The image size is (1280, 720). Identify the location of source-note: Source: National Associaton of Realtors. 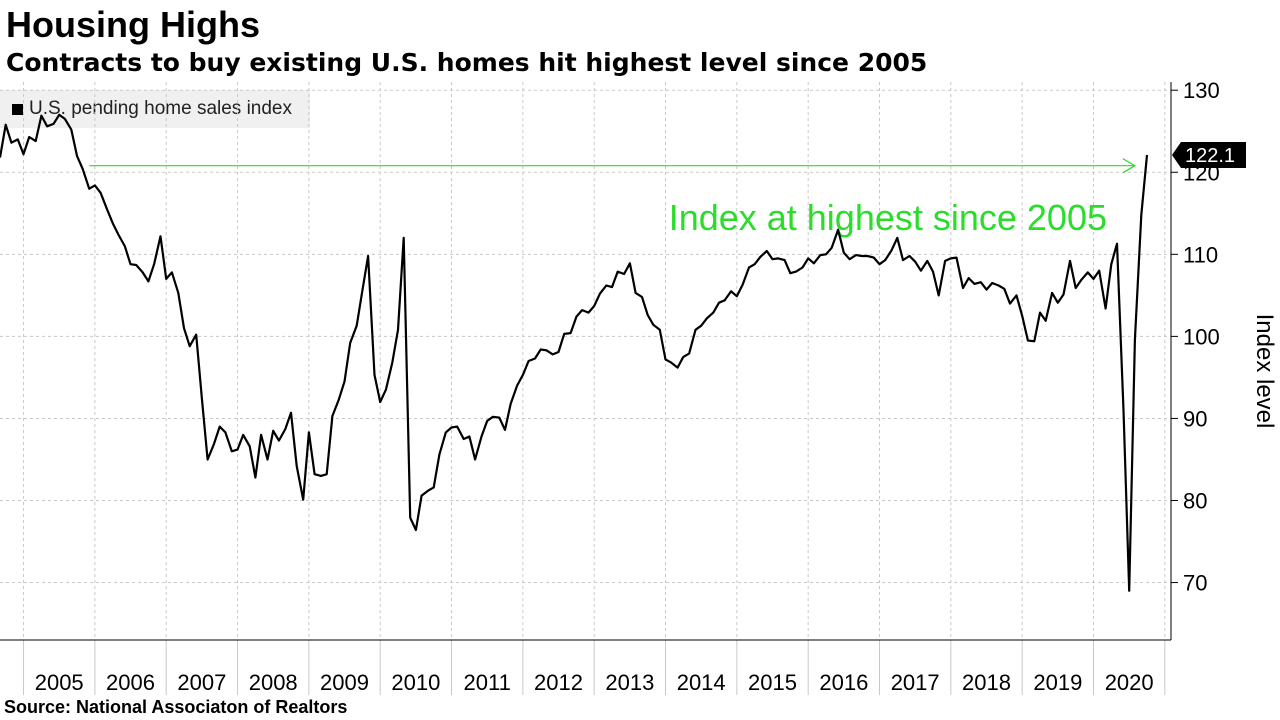
(176, 707).